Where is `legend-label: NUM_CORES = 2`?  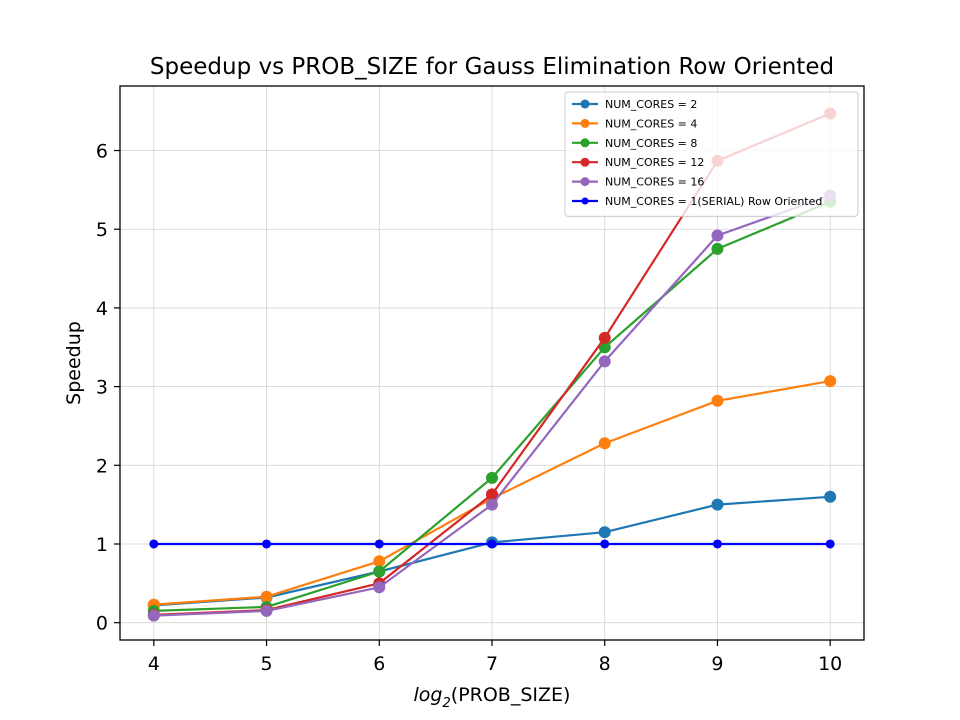
legend-label: NUM_CORES = 2 is located at coordinates (651, 104).